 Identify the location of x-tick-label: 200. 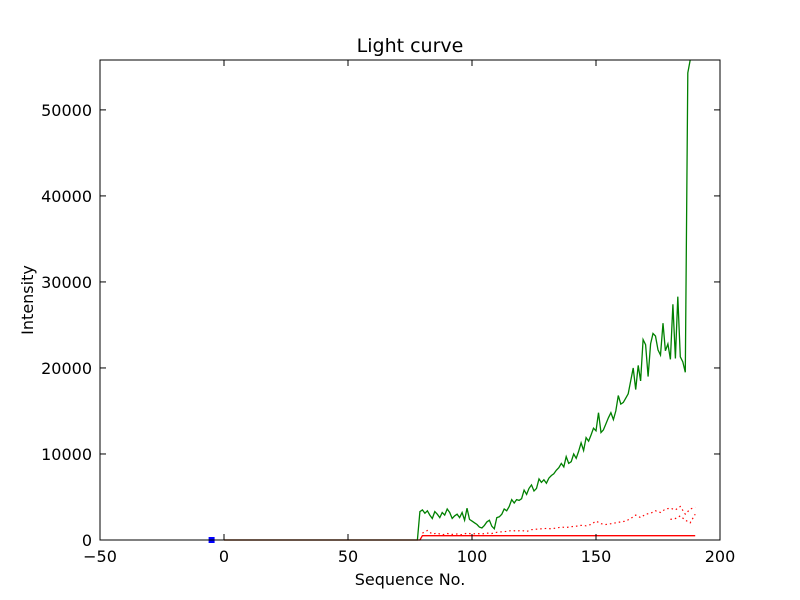
(720, 556).